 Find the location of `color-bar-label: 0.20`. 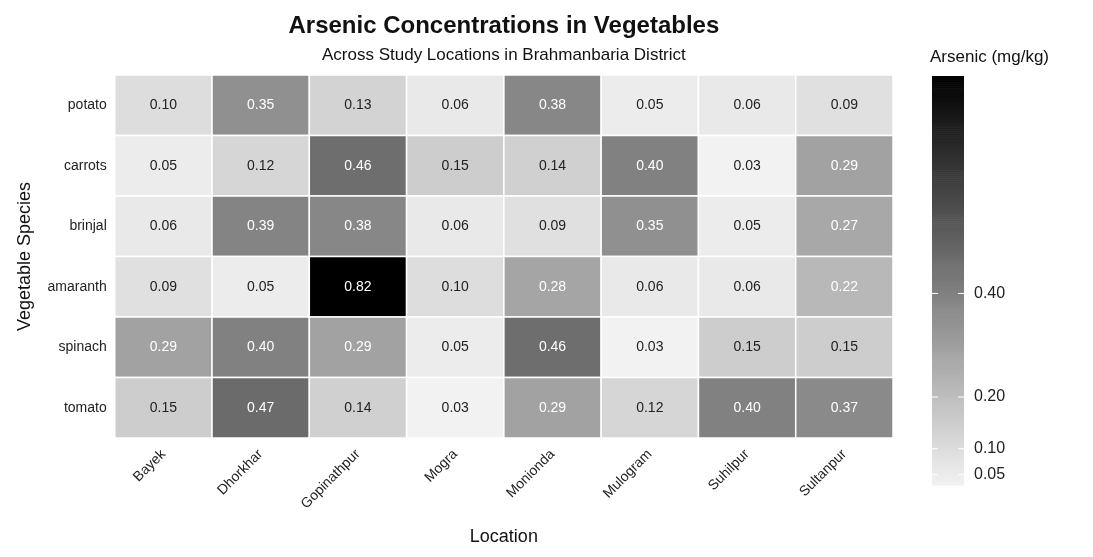

color-bar-label: 0.20 is located at coordinates (990, 396).